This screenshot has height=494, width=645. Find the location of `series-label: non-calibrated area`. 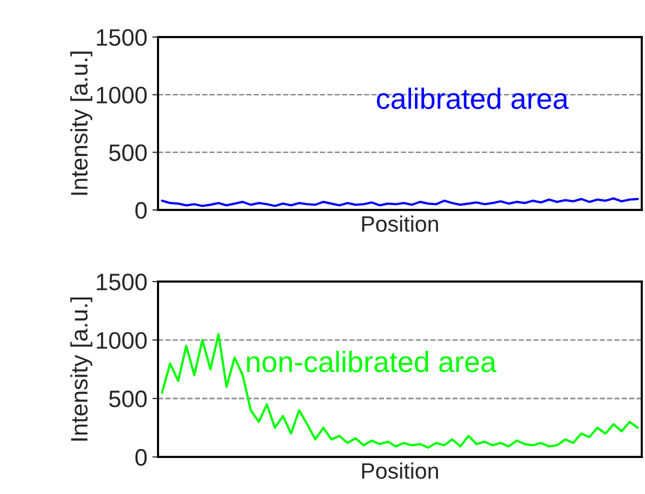

series-label: non-calibrated area is located at coordinates (371, 361).